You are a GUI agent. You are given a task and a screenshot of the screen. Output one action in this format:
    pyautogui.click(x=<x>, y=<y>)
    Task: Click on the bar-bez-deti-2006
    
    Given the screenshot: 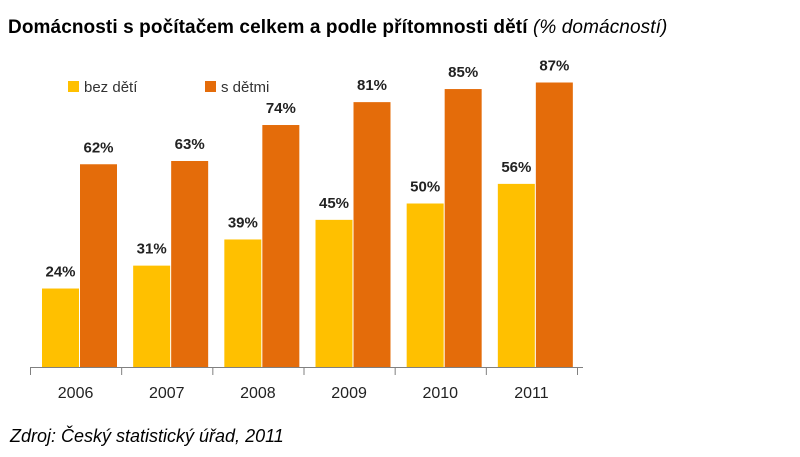 What is the action you would take?
    pyautogui.click(x=60, y=327)
    